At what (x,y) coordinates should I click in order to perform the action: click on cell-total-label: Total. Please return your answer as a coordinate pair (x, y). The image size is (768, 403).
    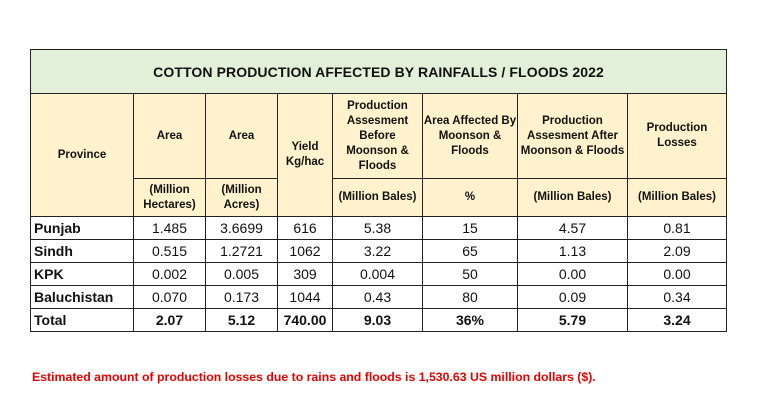
    Looking at the image, I should click on (82, 320).